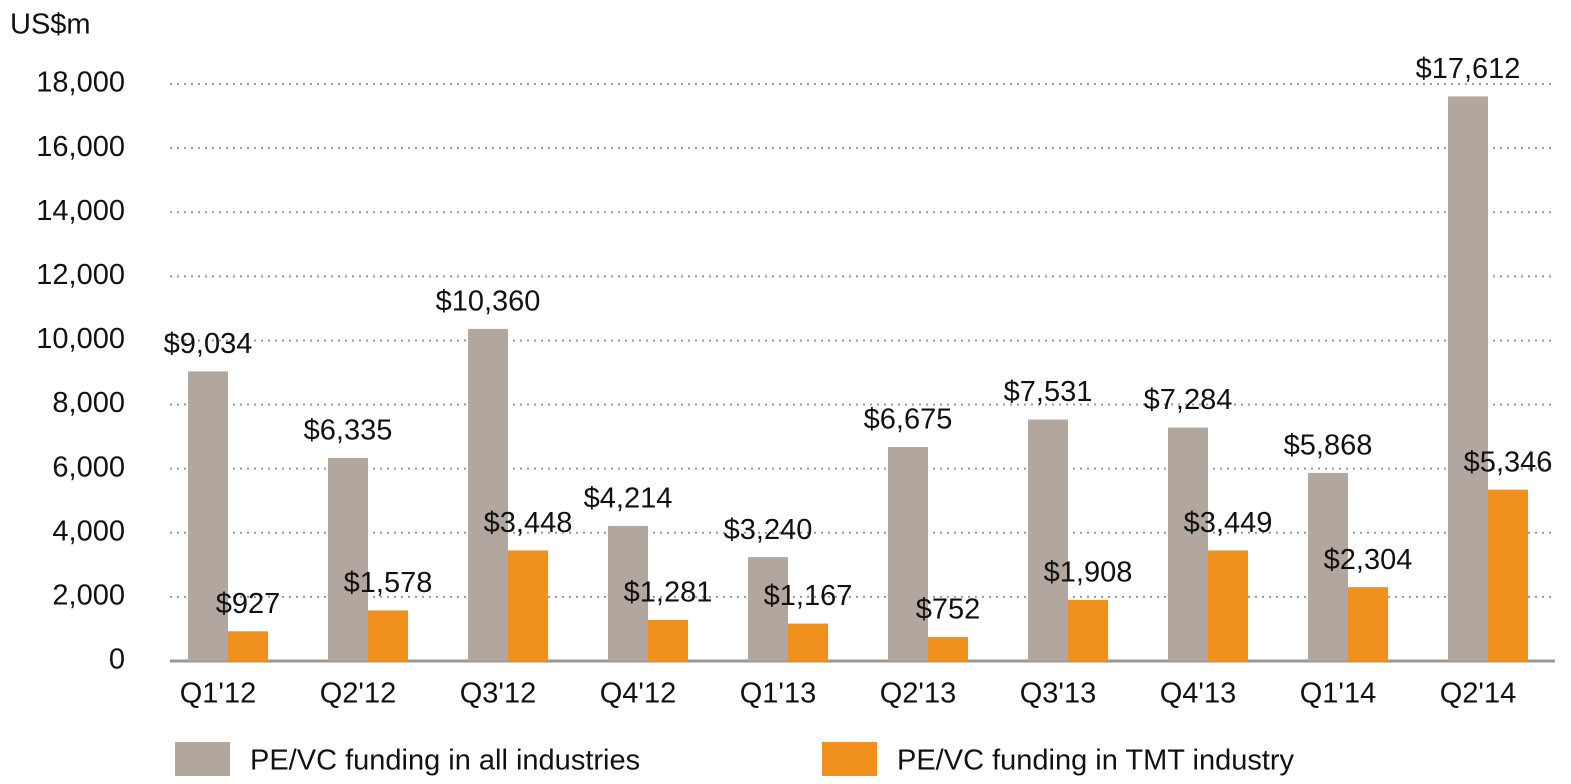 This screenshot has width=1571, height=784. What do you see at coordinates (1188, 400) in the screenshot?
I see `data-label: $7,284` at bounding box center [1188, 400].